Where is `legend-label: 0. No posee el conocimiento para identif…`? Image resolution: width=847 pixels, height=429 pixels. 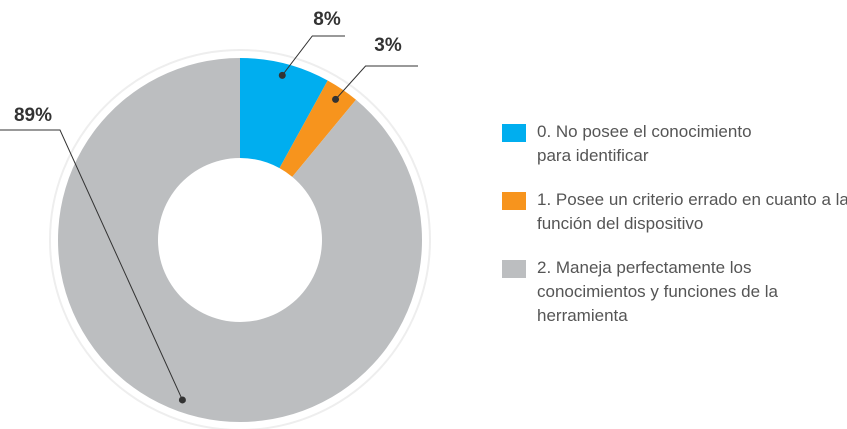 legend-label: 0. No posee el conocimiento para identif… is located at coordinates (644, 143).